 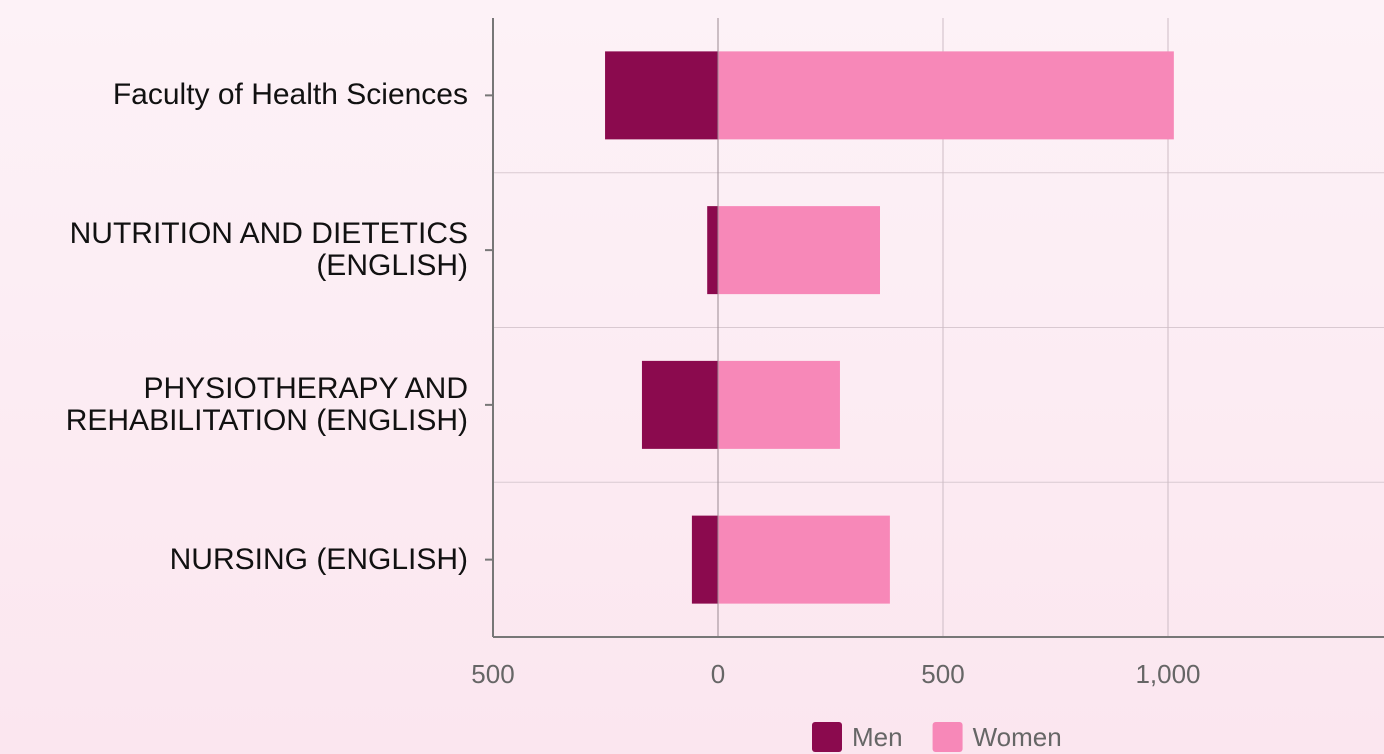 I want to click on category-label: Faculty of Health Sciences, so click(x=290, y=95).